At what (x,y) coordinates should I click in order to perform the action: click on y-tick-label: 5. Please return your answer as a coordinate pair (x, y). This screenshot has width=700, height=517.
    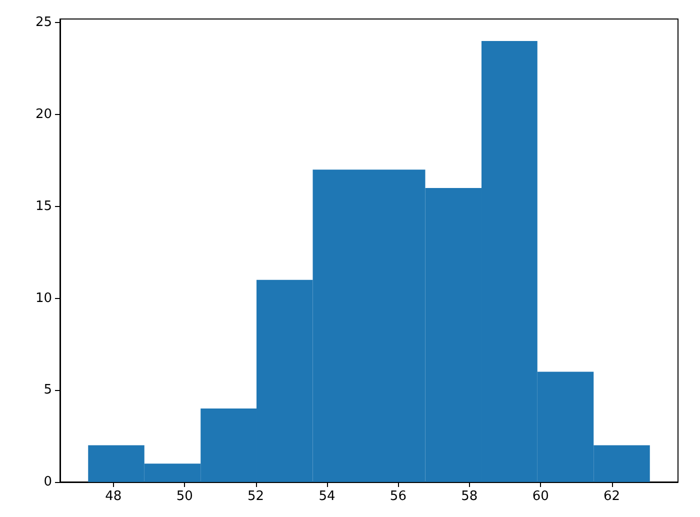
    Looking at the image, I should click on (48, 390).